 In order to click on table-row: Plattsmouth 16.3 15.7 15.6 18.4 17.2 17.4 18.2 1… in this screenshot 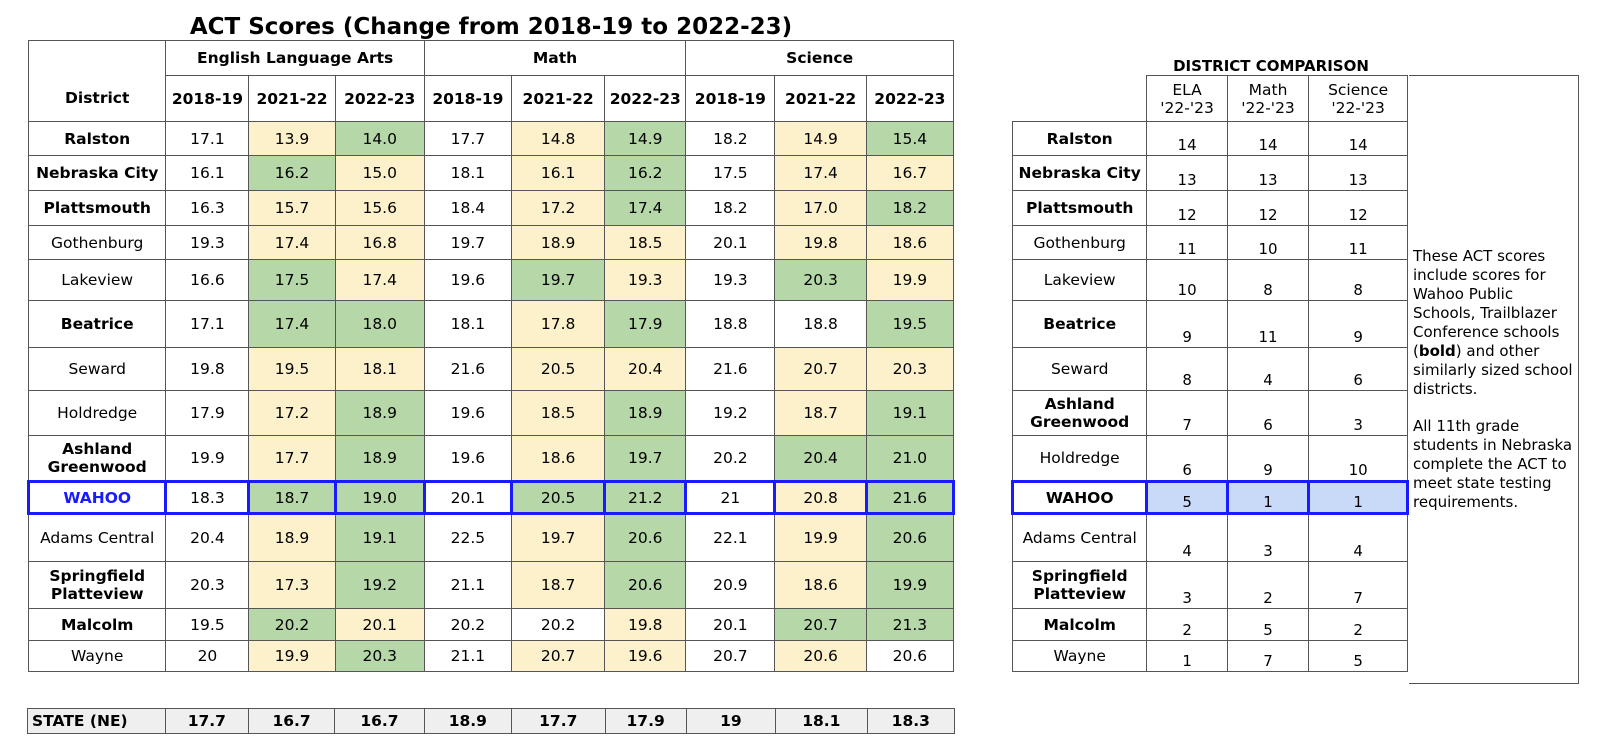, I will do `click(491, 208)`.